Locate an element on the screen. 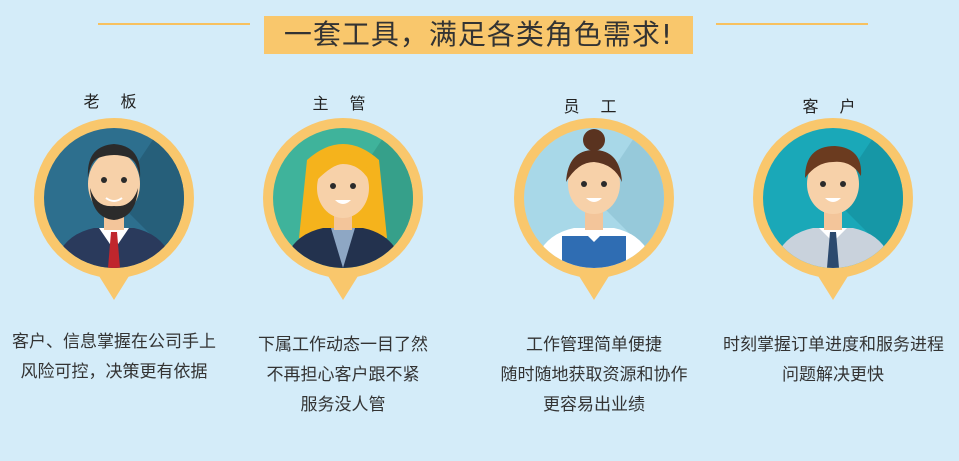 Image resolution: width=959 pixels, height=461 pixels. boss-avatar-icon is located at coordinates (114, 209).